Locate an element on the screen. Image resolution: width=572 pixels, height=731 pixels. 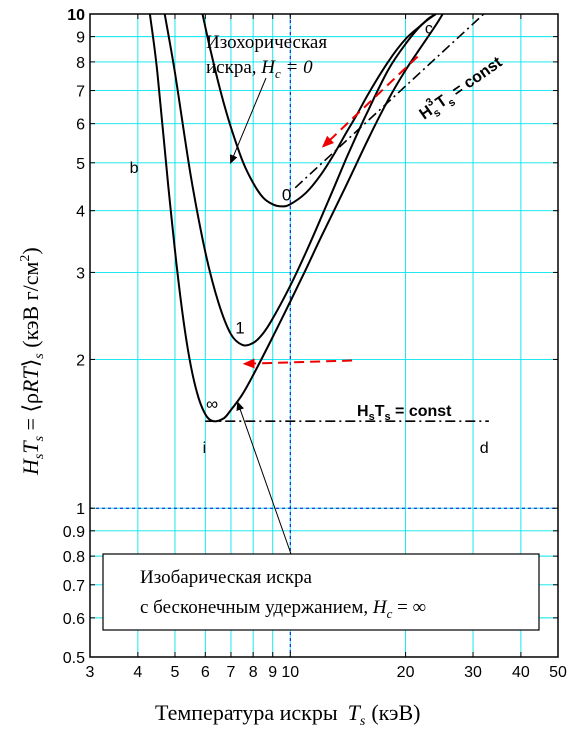
isobaric-prefix: с бесконечным удержанием, is located at coordinates (256, 607).